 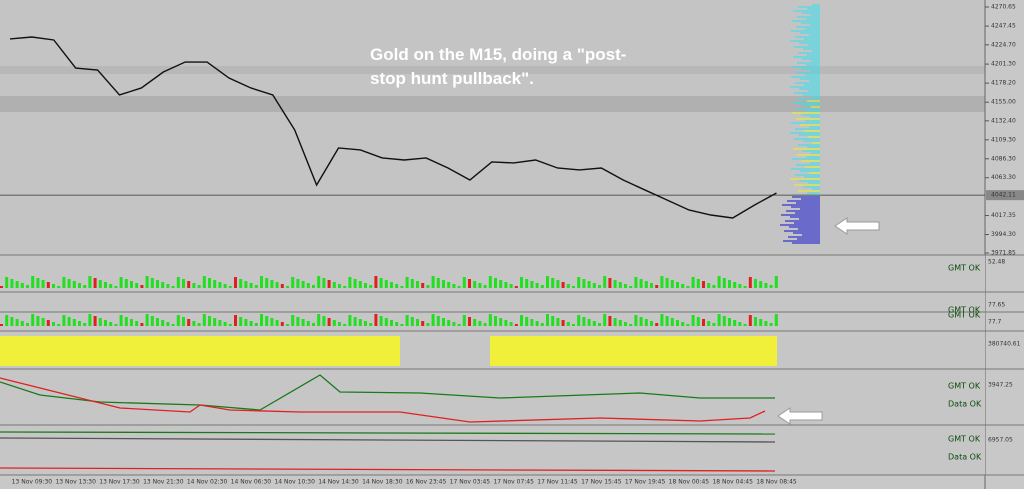 I want to click on indicator-line, so click(x=388, y=440).